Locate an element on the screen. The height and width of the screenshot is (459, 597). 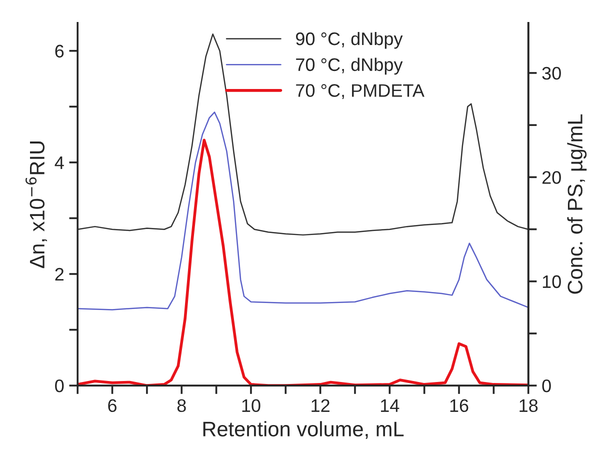
x-axis-title: Retention volume, mL is located at coordinates (303, 430).